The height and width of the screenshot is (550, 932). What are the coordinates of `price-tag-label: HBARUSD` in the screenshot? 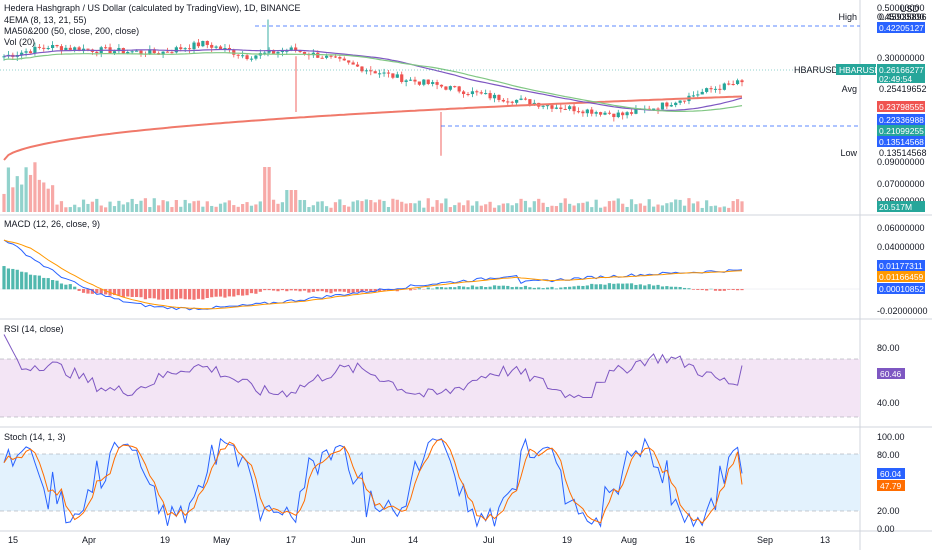 It's located at (816, 70).